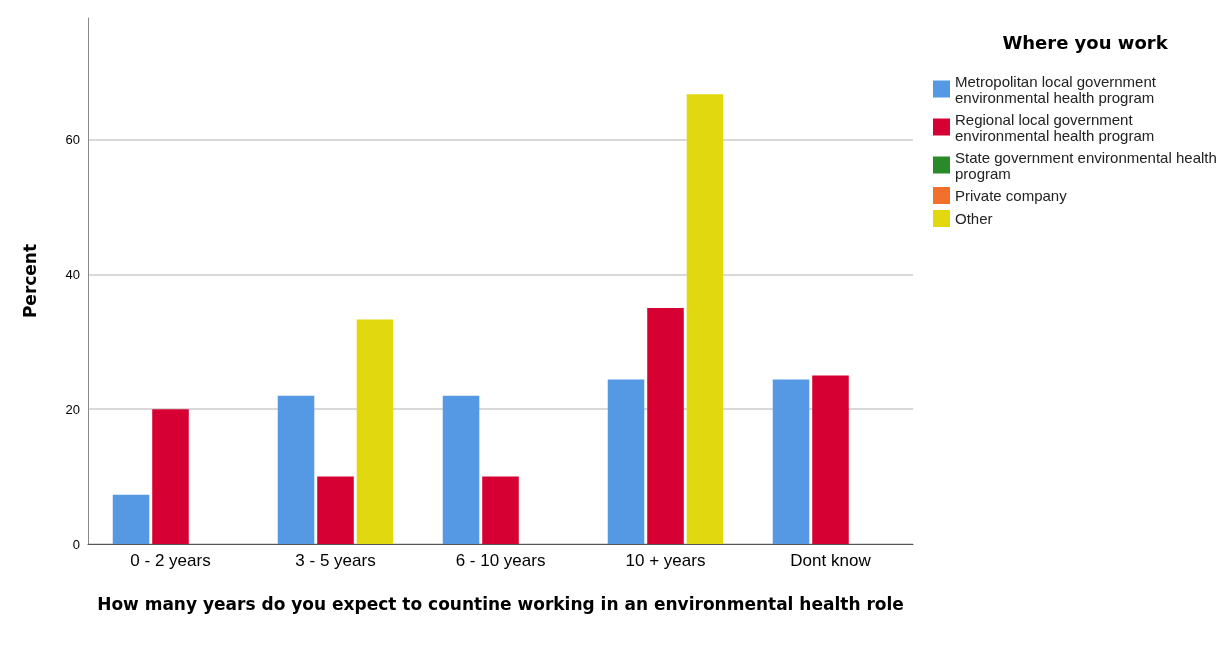 This screenshot has width=1227, height=656. Describe the element at coordinates (72, 409) in the screenshot. I see `y-tick-label: 20` at that location.